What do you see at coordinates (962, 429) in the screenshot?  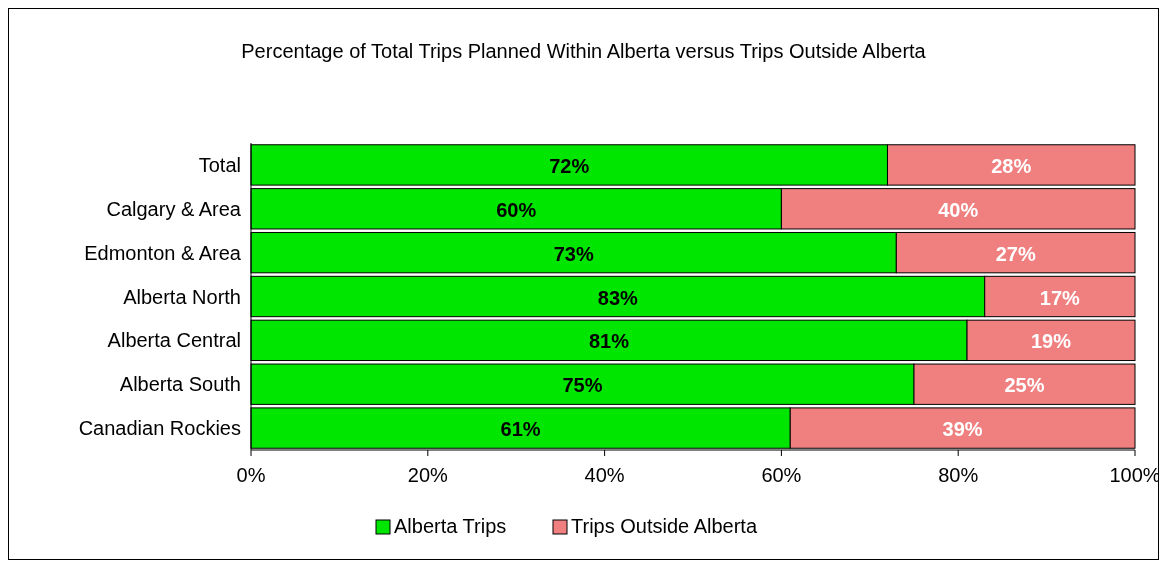 I see `data-label: 39%` at bounding box center [962, 429].